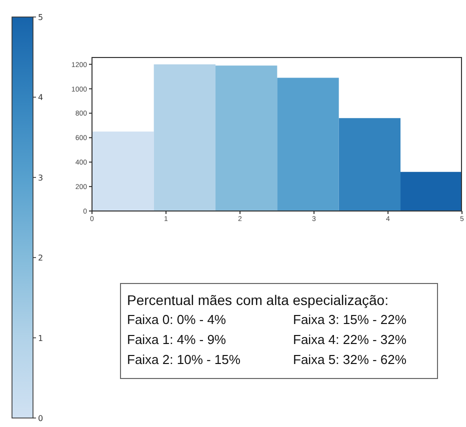 This screenshot has height=427, width=466. I want to click on text: Faixa 2: 10% - 15%, so click(184, 360).